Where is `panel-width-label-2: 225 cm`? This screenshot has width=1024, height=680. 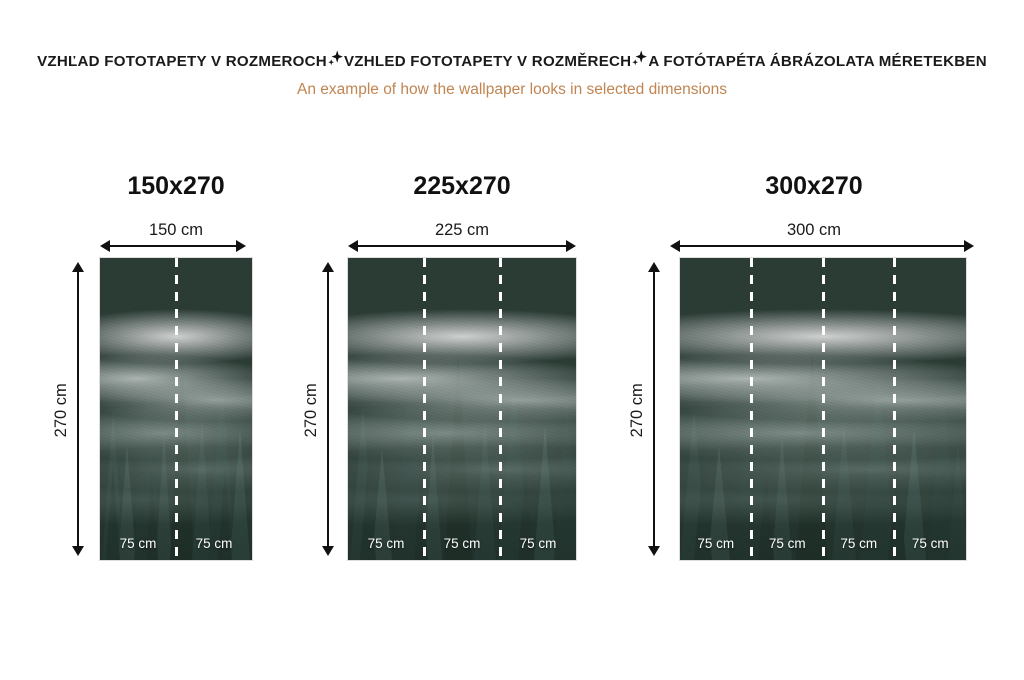 panel-width-label-2: 225 cm is located at coordinates (462, 230).